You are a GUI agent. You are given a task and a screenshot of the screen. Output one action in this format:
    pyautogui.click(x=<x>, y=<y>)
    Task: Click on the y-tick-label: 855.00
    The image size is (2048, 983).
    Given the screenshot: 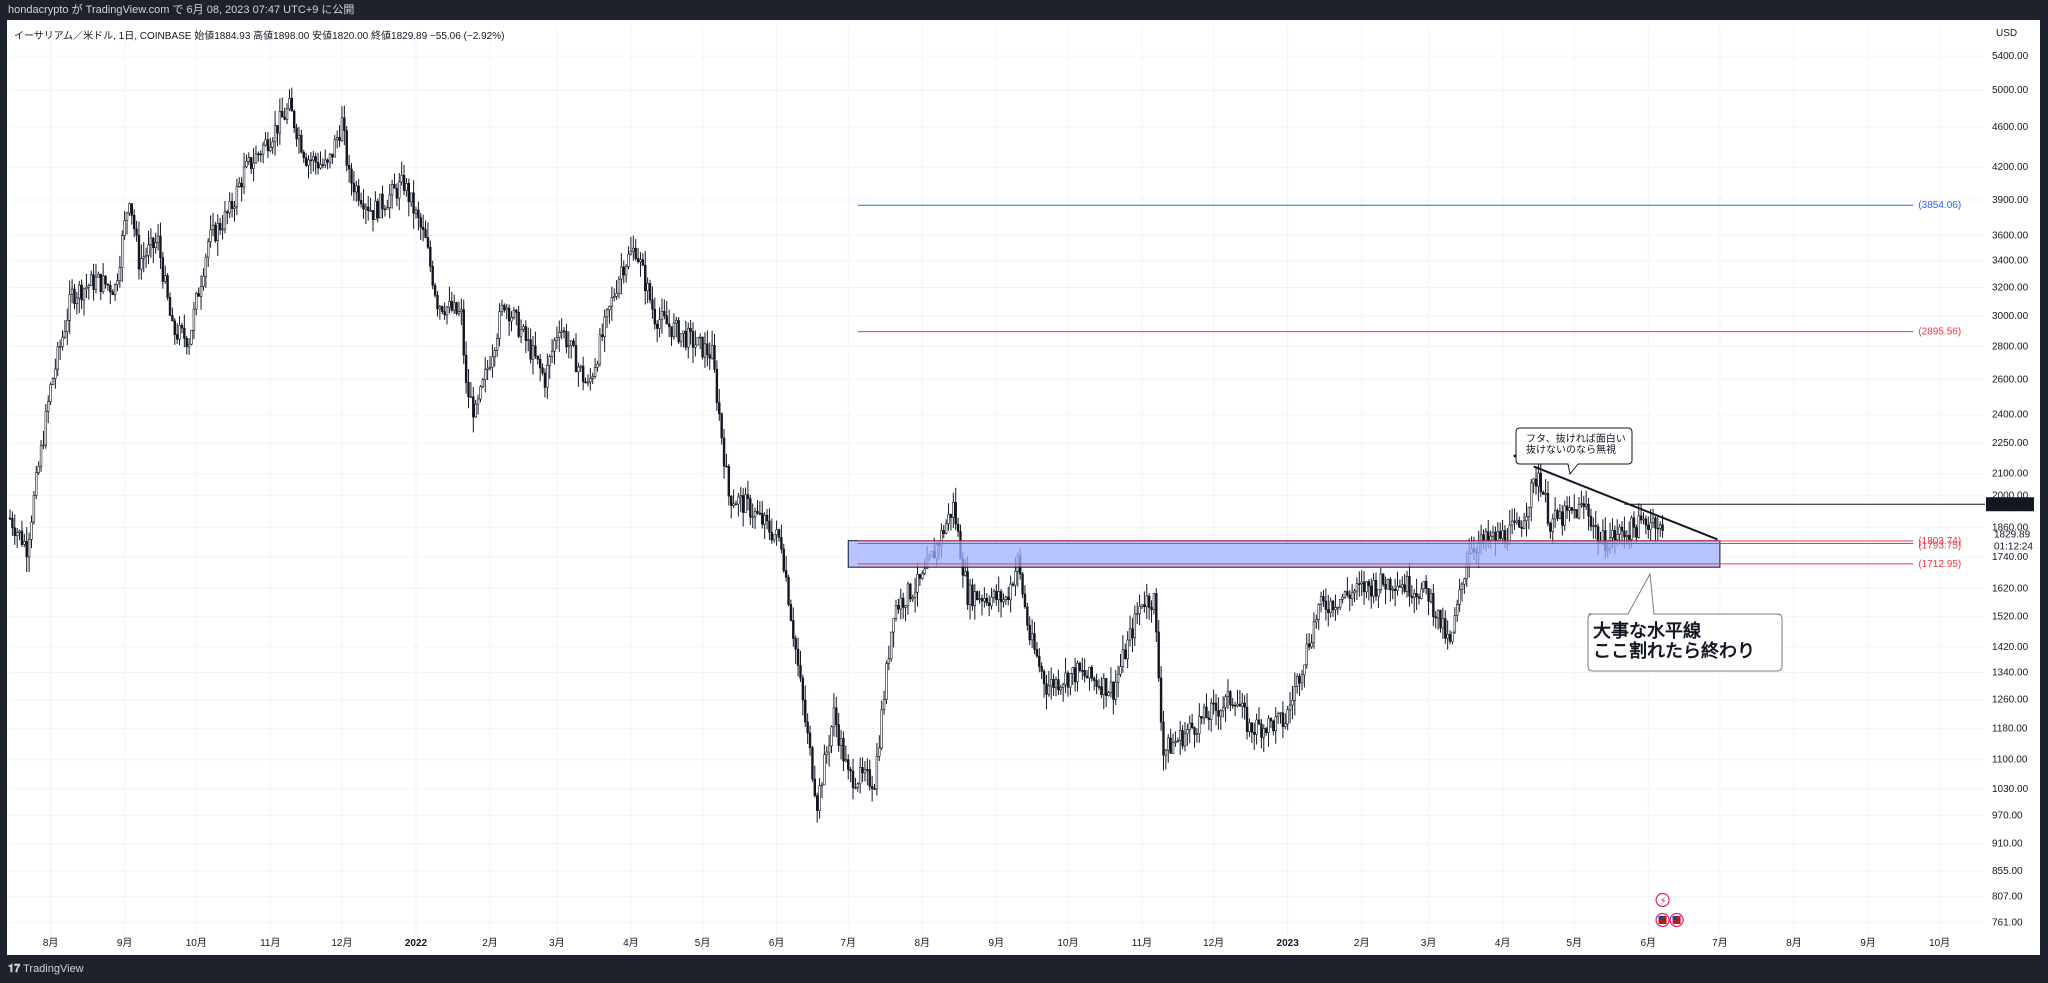 What is the action you would take?
    pyautogui.click(x=2007, y=871)
    